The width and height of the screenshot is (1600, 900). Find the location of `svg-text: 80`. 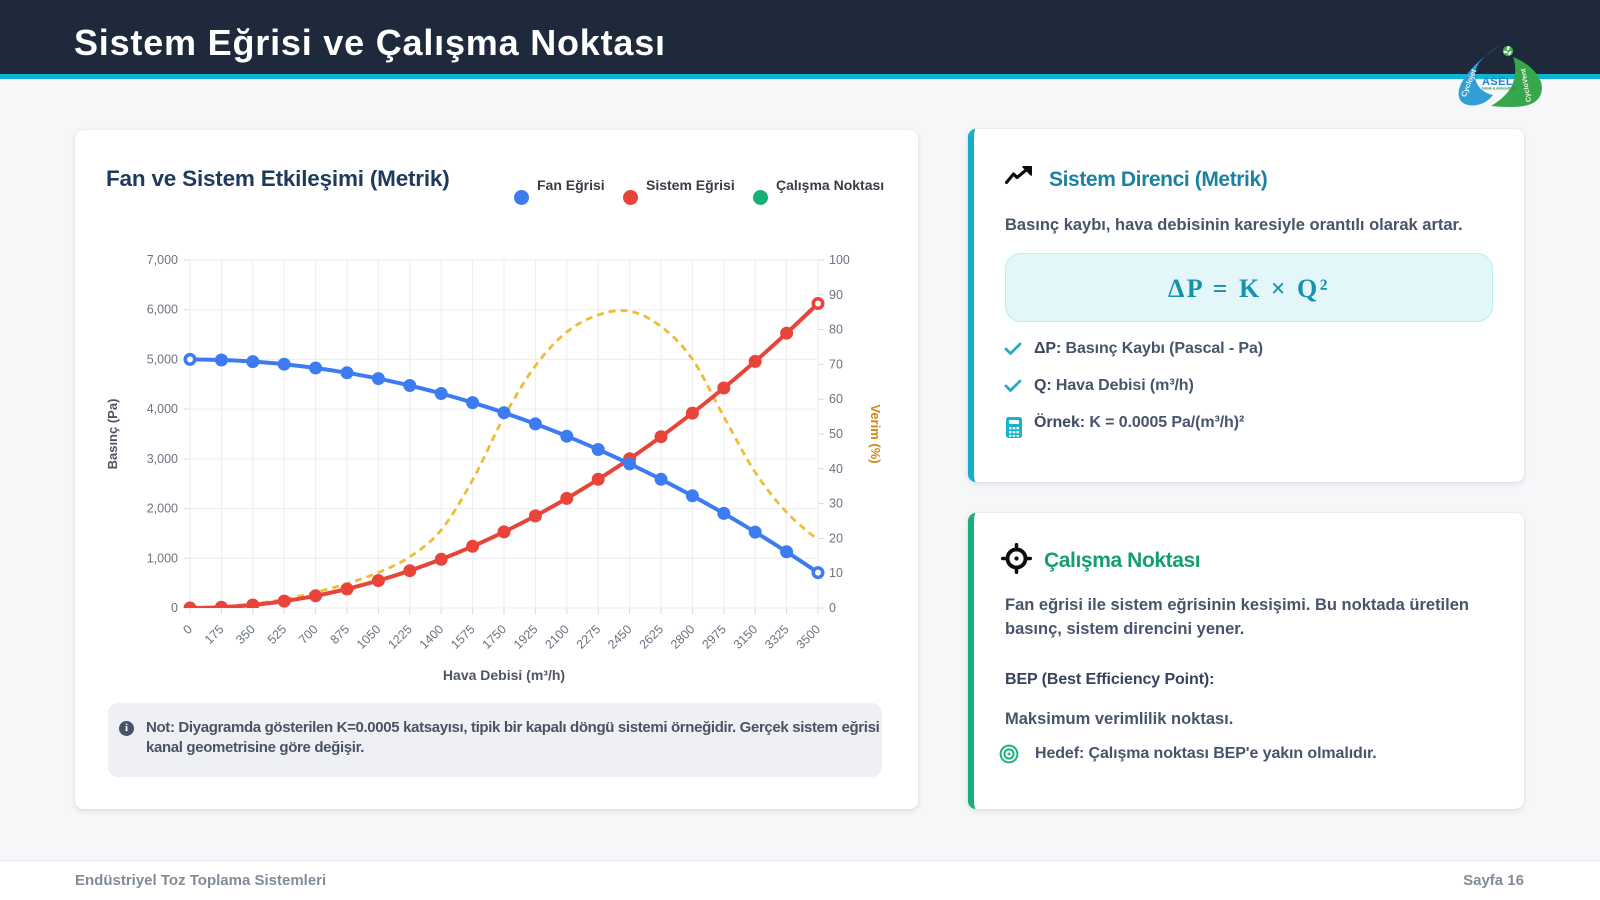

svg-text: 80 is located at coordinates (836, 330).